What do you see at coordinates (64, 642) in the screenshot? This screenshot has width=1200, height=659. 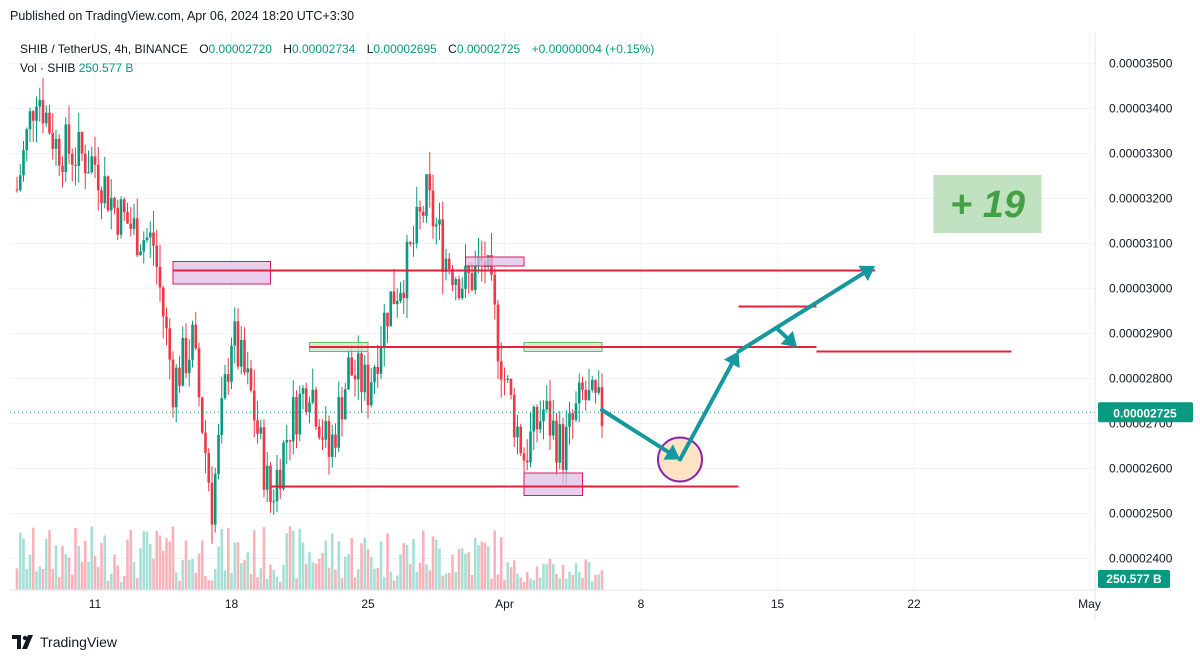 I see `tradingview-logo: TradingView` at bounding box center [64, 642].